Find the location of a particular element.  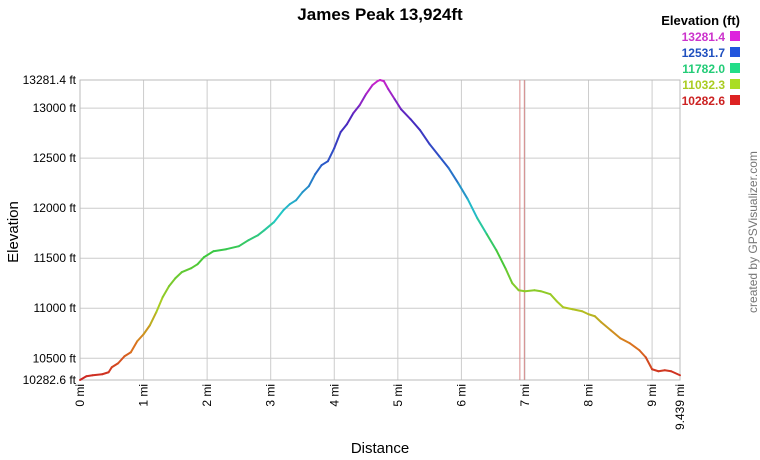

x-tick-label: 5 mi is located at coordinates (398, 395).